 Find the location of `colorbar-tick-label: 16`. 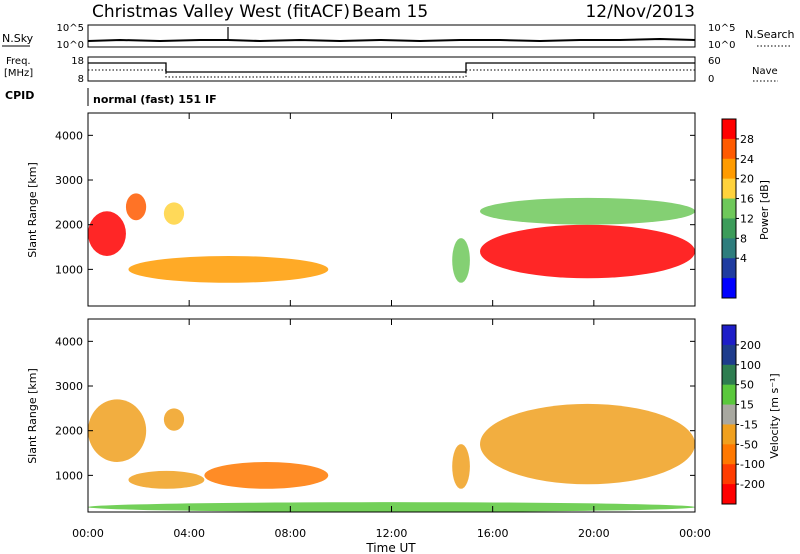

colorbar-tick-label: 16 is located at coordinates (747, 199).